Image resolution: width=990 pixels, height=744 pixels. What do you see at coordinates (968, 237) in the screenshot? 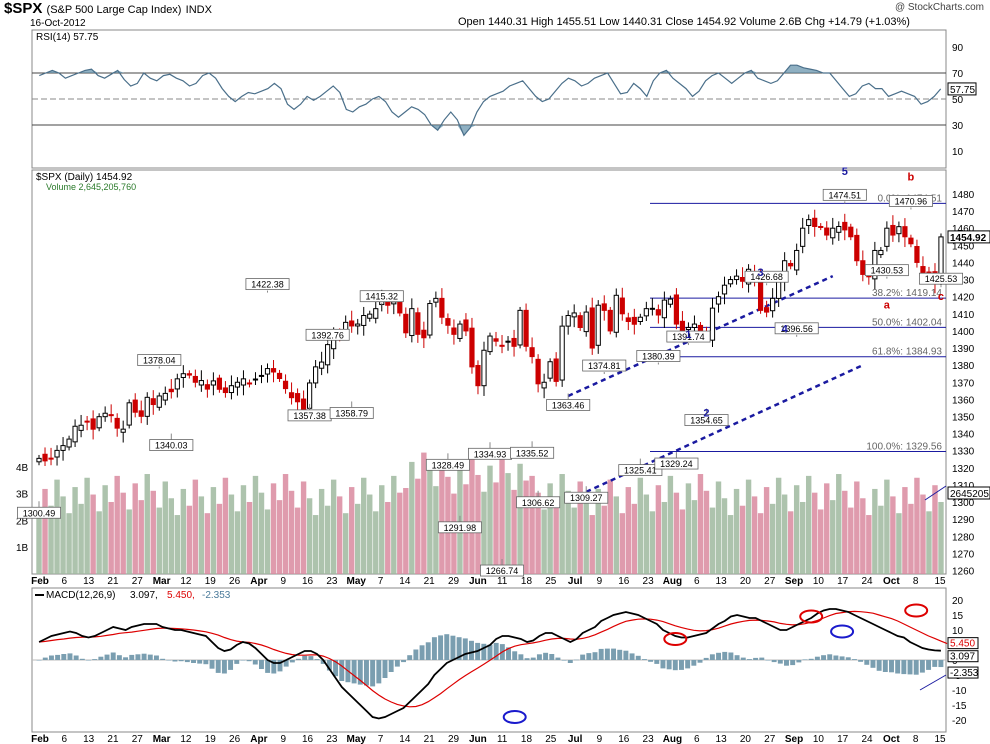
I see `last-price-box` at bounding box center [968, 237].